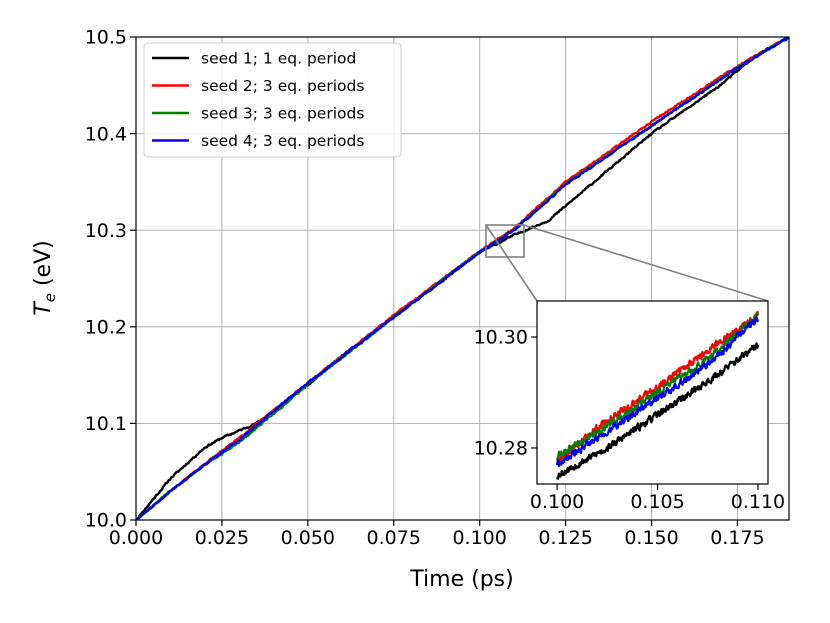  Describe the element at coordinates (657, 502) in the screenshot. I see `inset-x-tick-label: 0.105` at that location.